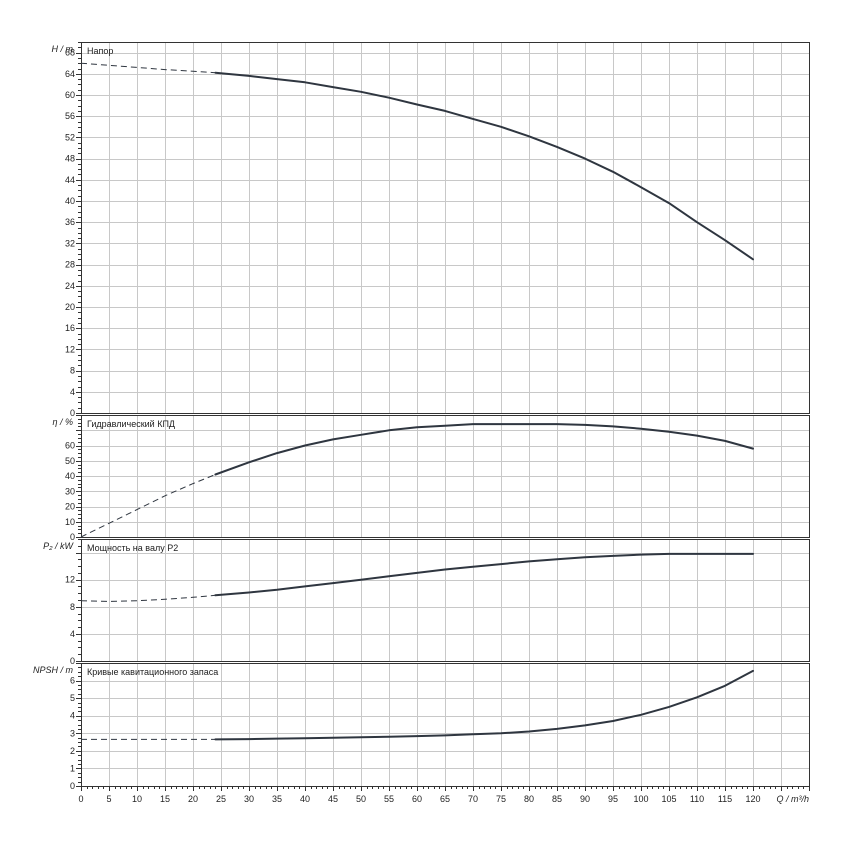  I want to click on y-tick-label: 48, so click(70, 159).